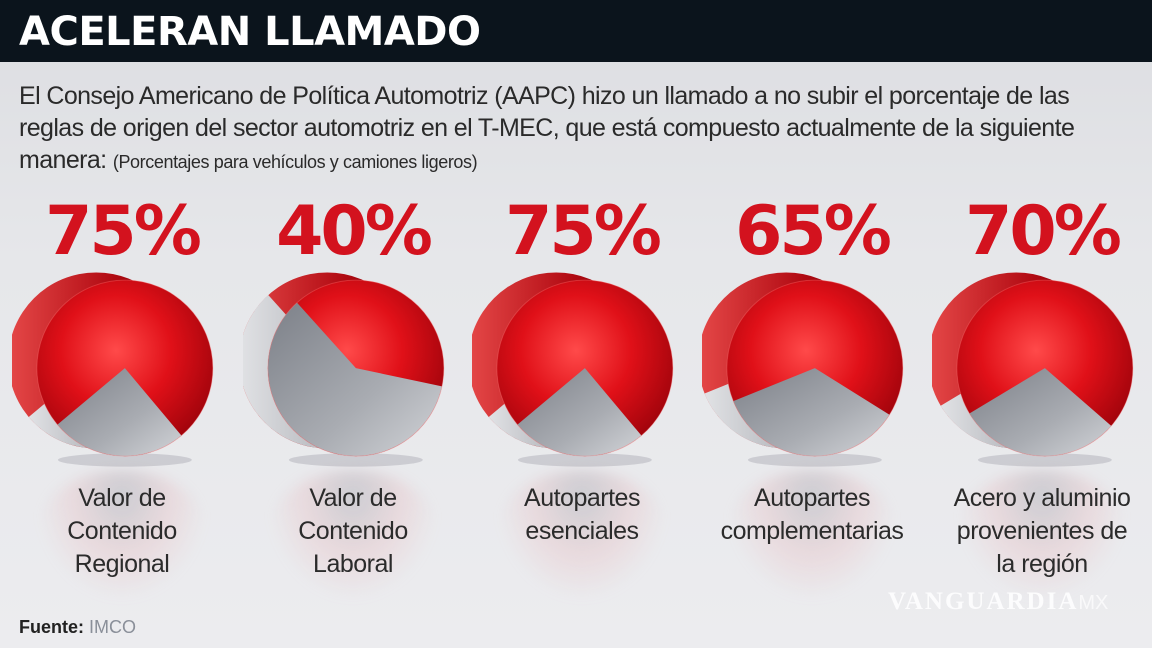 Image resolution: width=1152 pixels, height=648 pixels. Describe the element at coordinates (110, 627) in the screenshot. I see `source-value: IMCO` at that location.